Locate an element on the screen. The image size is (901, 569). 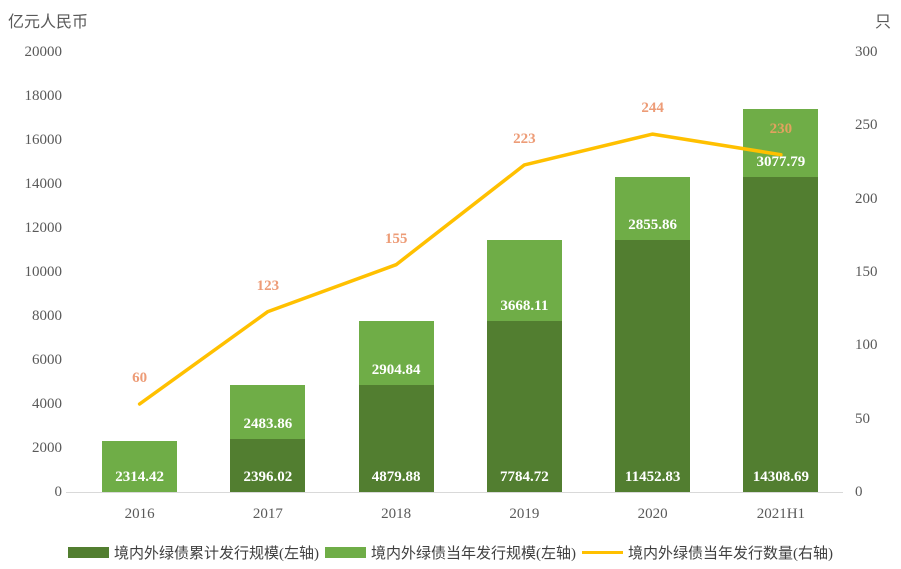
legend-line-swatch is located at coordinates (602, 552).